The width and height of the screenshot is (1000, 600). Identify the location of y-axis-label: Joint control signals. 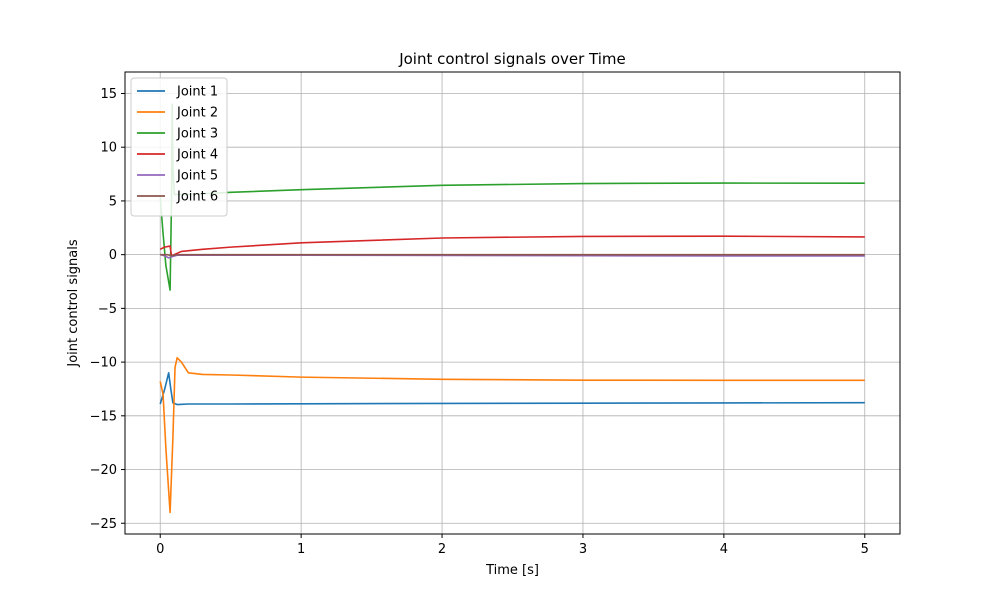
(73, 303).